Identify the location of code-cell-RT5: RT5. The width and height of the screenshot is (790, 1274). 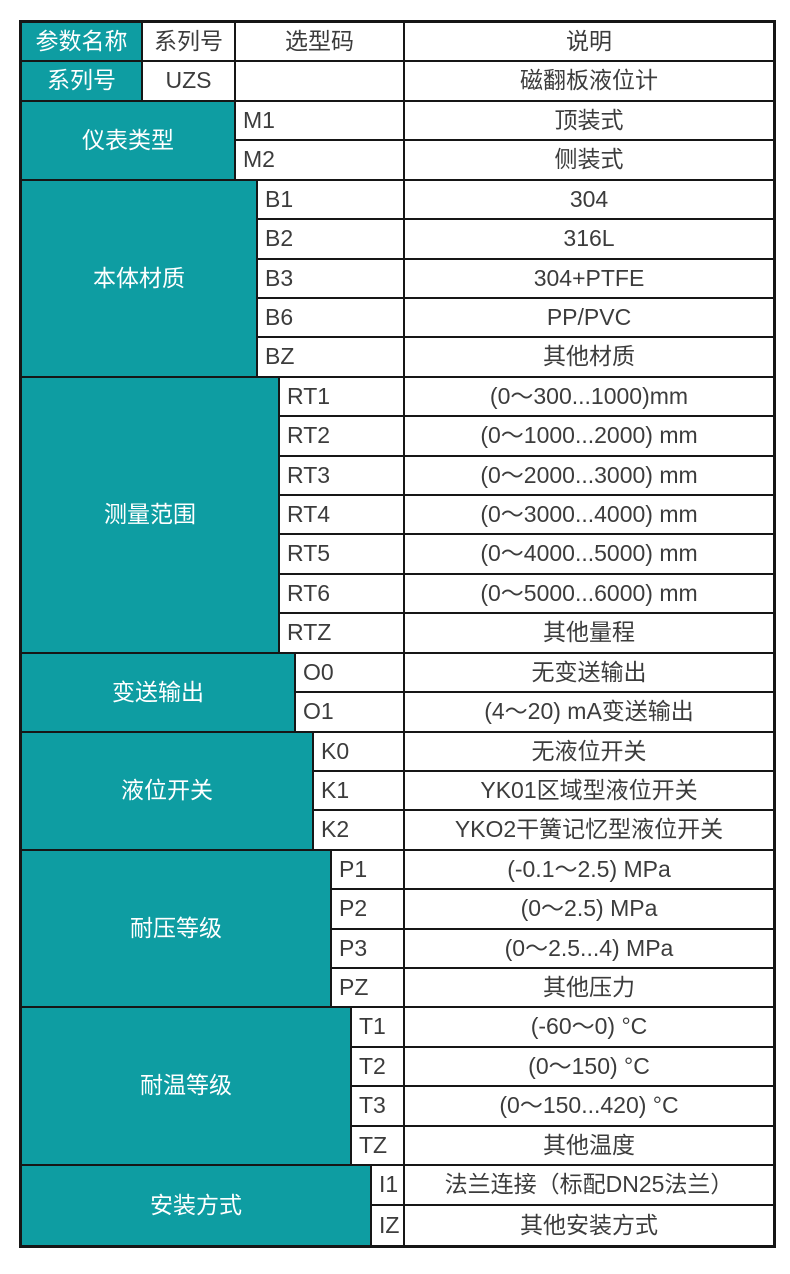
(341, 554).